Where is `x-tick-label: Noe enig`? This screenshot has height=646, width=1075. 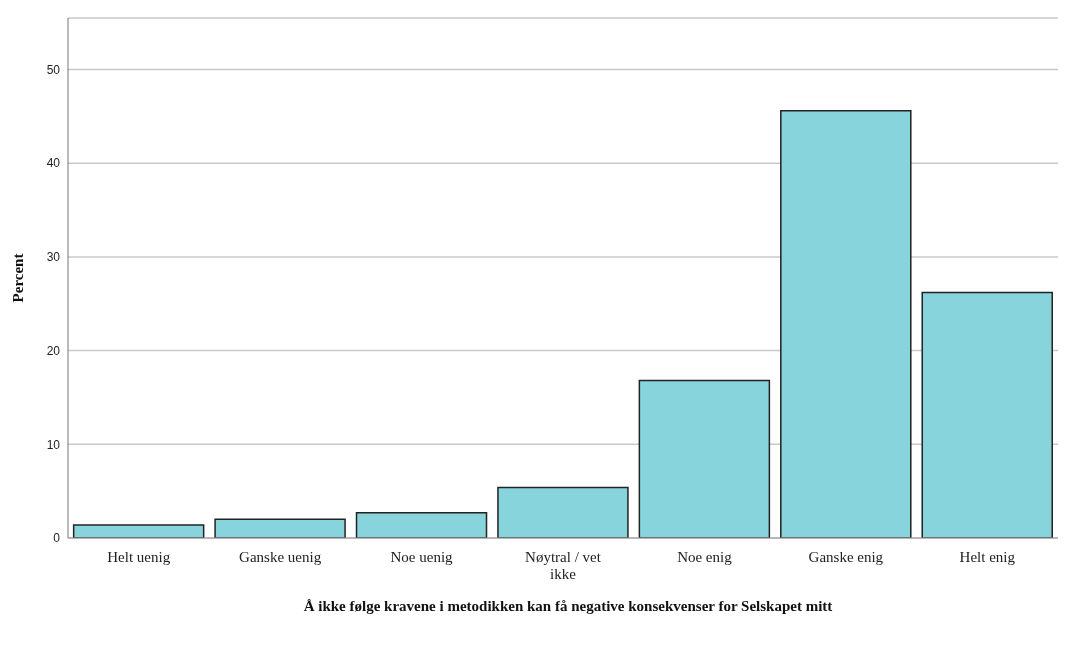 x-tick-label: Noe enig is located at coordinates (705, 557).